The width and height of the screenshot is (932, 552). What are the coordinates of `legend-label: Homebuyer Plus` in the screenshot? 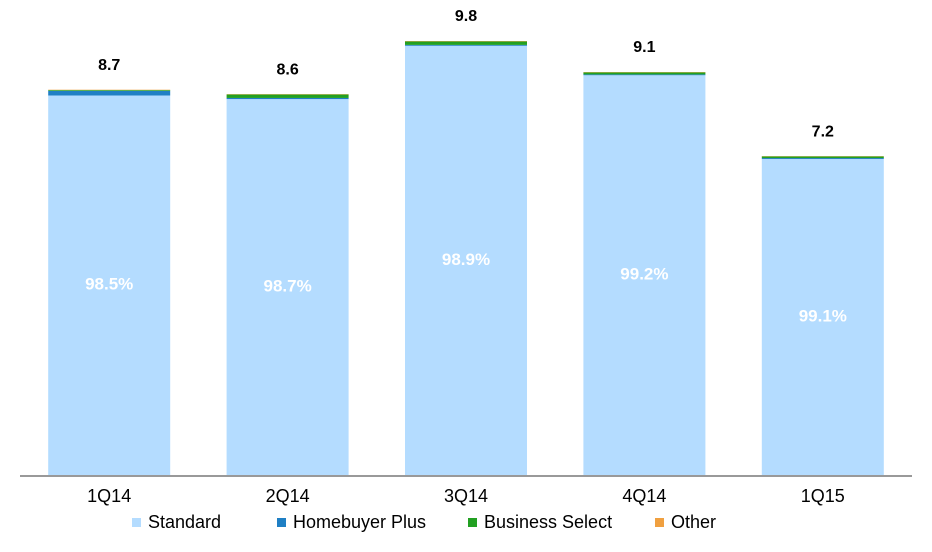 It's located at (359, 522).